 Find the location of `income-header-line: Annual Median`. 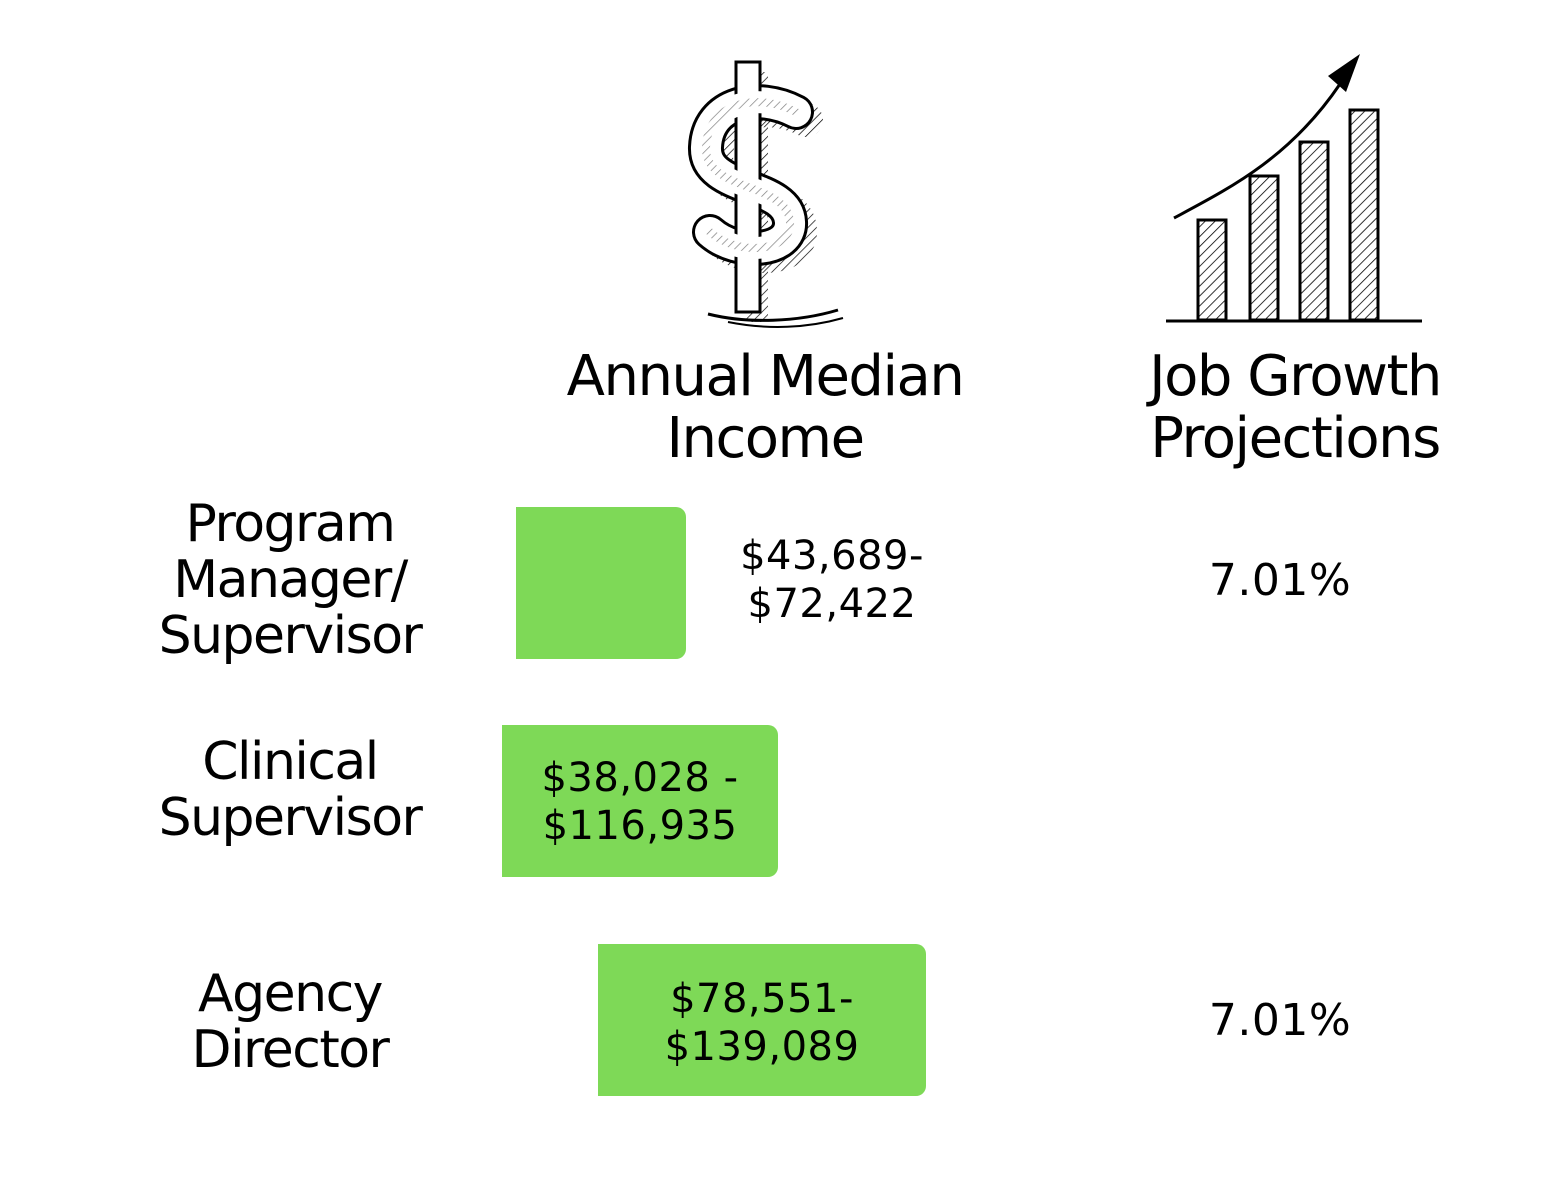

income-header-line: Annual Median is located at coordinates (765, 376).